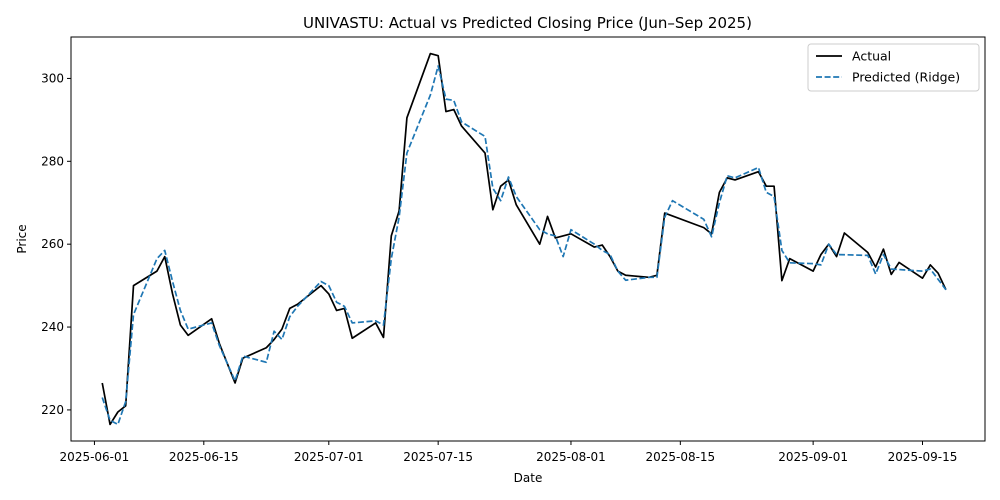 The image size is (1000, 500). I want to click on x-tick-label: 2025-07-01, so click(329, 457).